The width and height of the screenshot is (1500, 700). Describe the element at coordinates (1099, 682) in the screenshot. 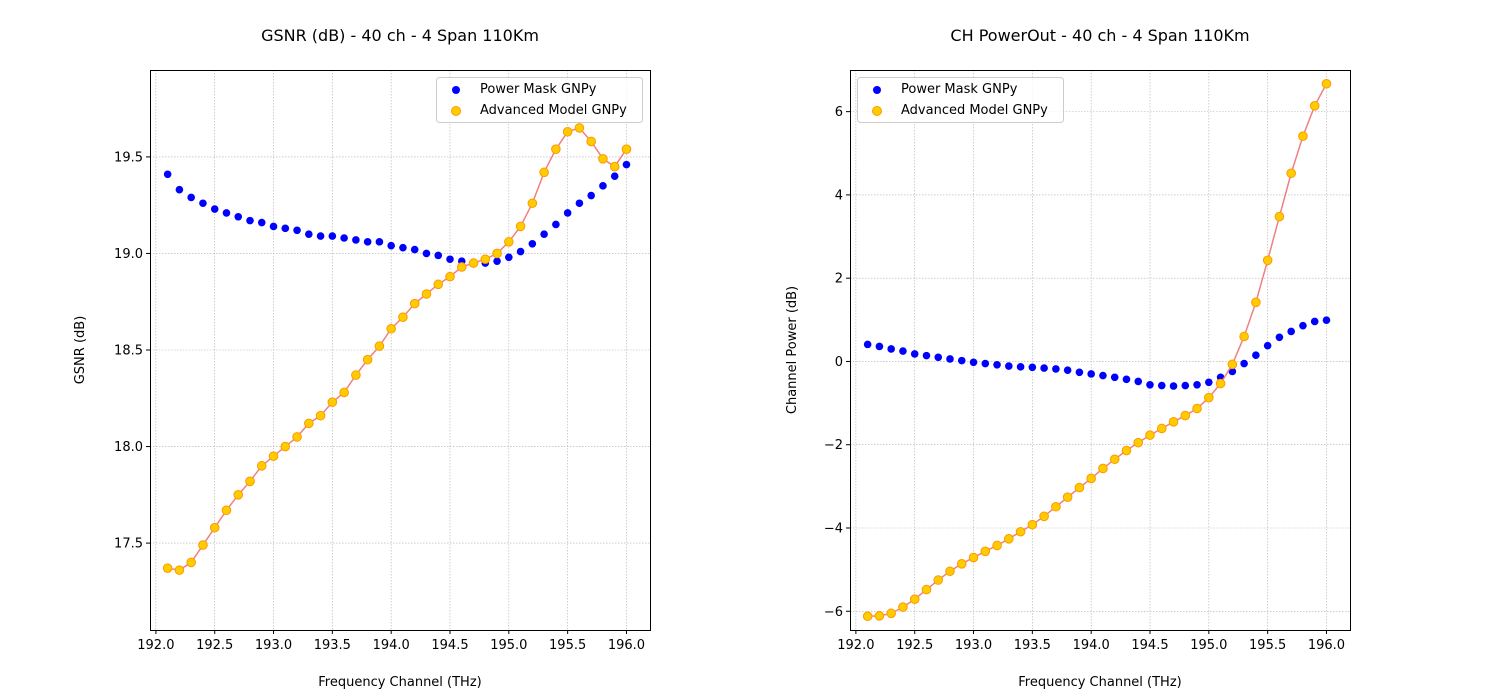

I see `x-axis-label: Frequency Channel (THz)` at that location.